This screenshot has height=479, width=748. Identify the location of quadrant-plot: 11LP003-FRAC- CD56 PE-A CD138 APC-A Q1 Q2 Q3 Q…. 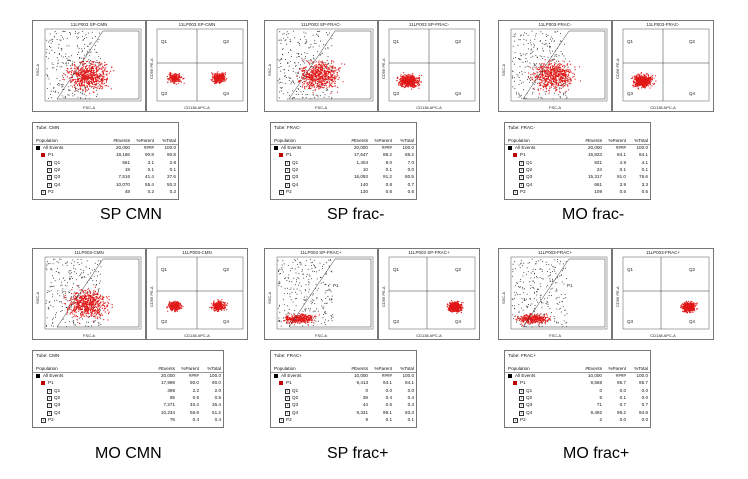
(663, 66).